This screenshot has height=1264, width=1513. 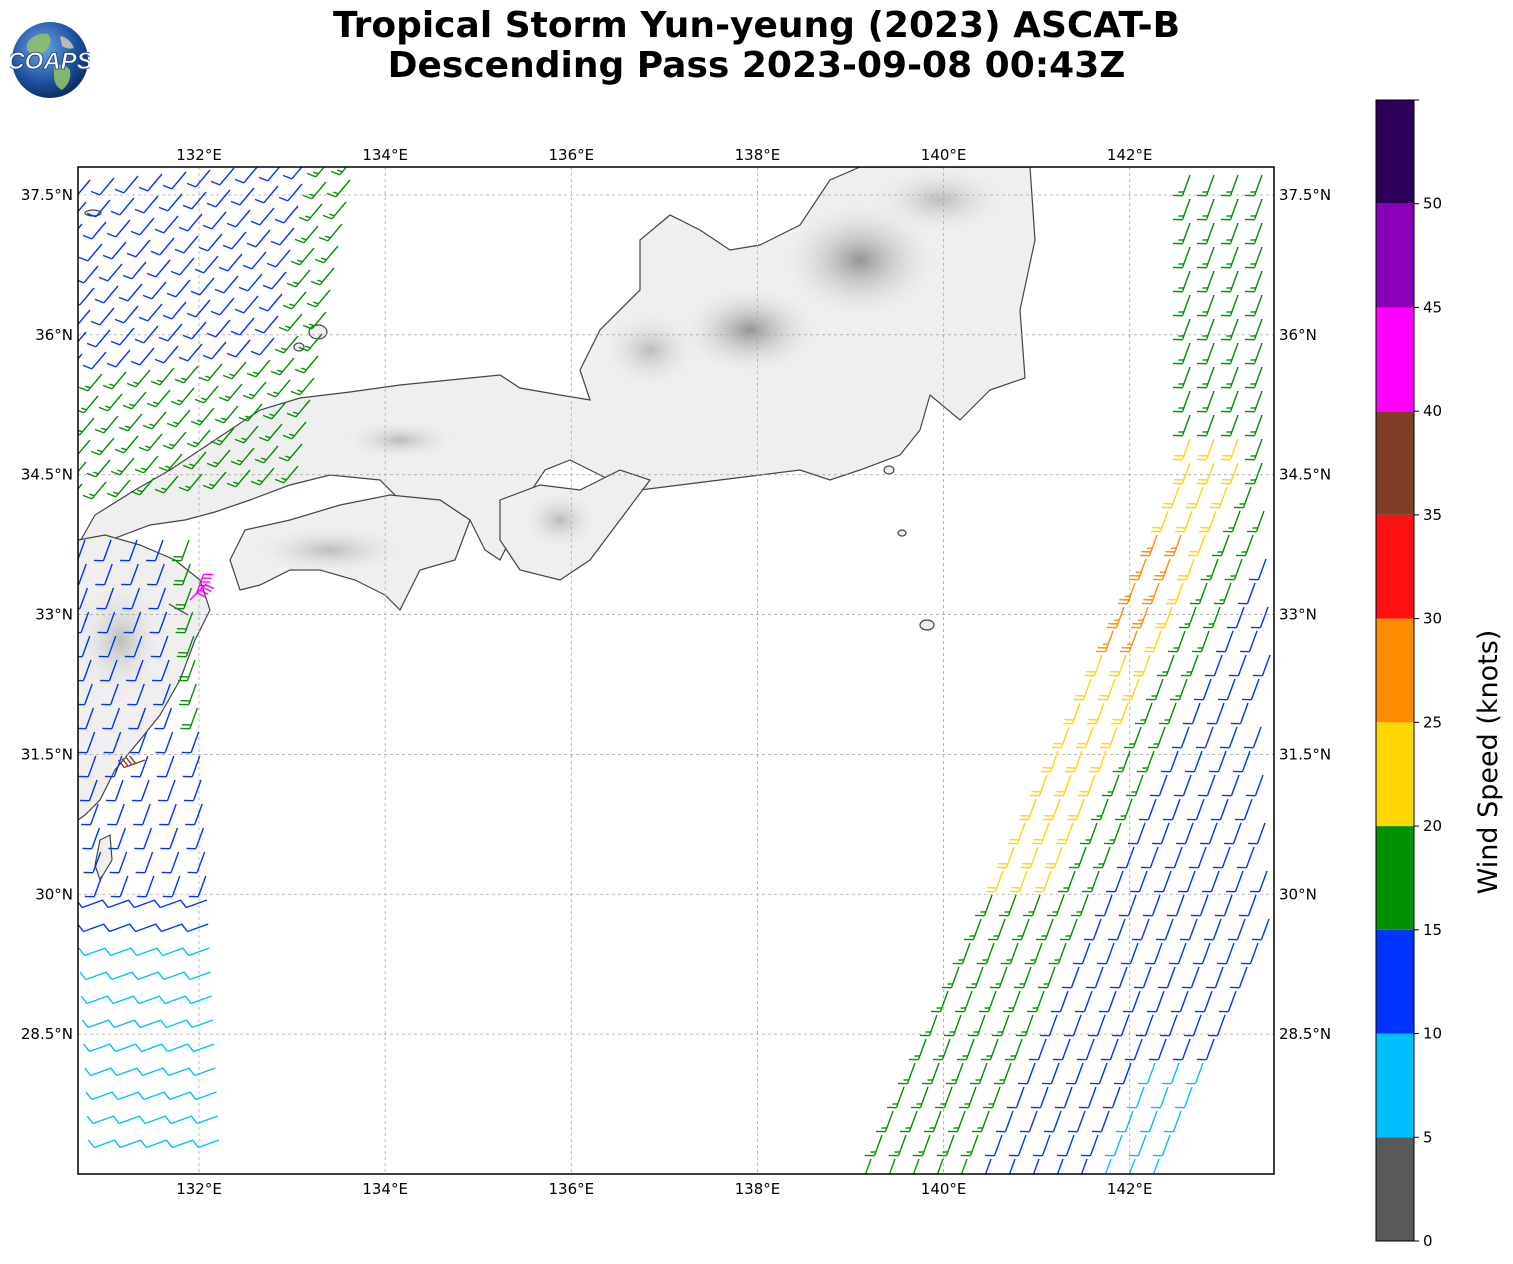 I want to click on colorbar-bins, so click(x=1395, y=670).